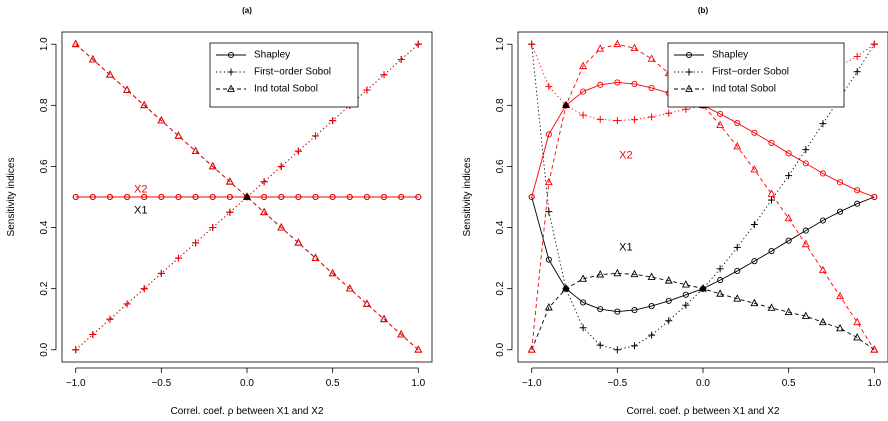 The image size is (888, 421). I want to click on legend: Shapley First−order Sobol Ind total Sobol, so click(756, 75).